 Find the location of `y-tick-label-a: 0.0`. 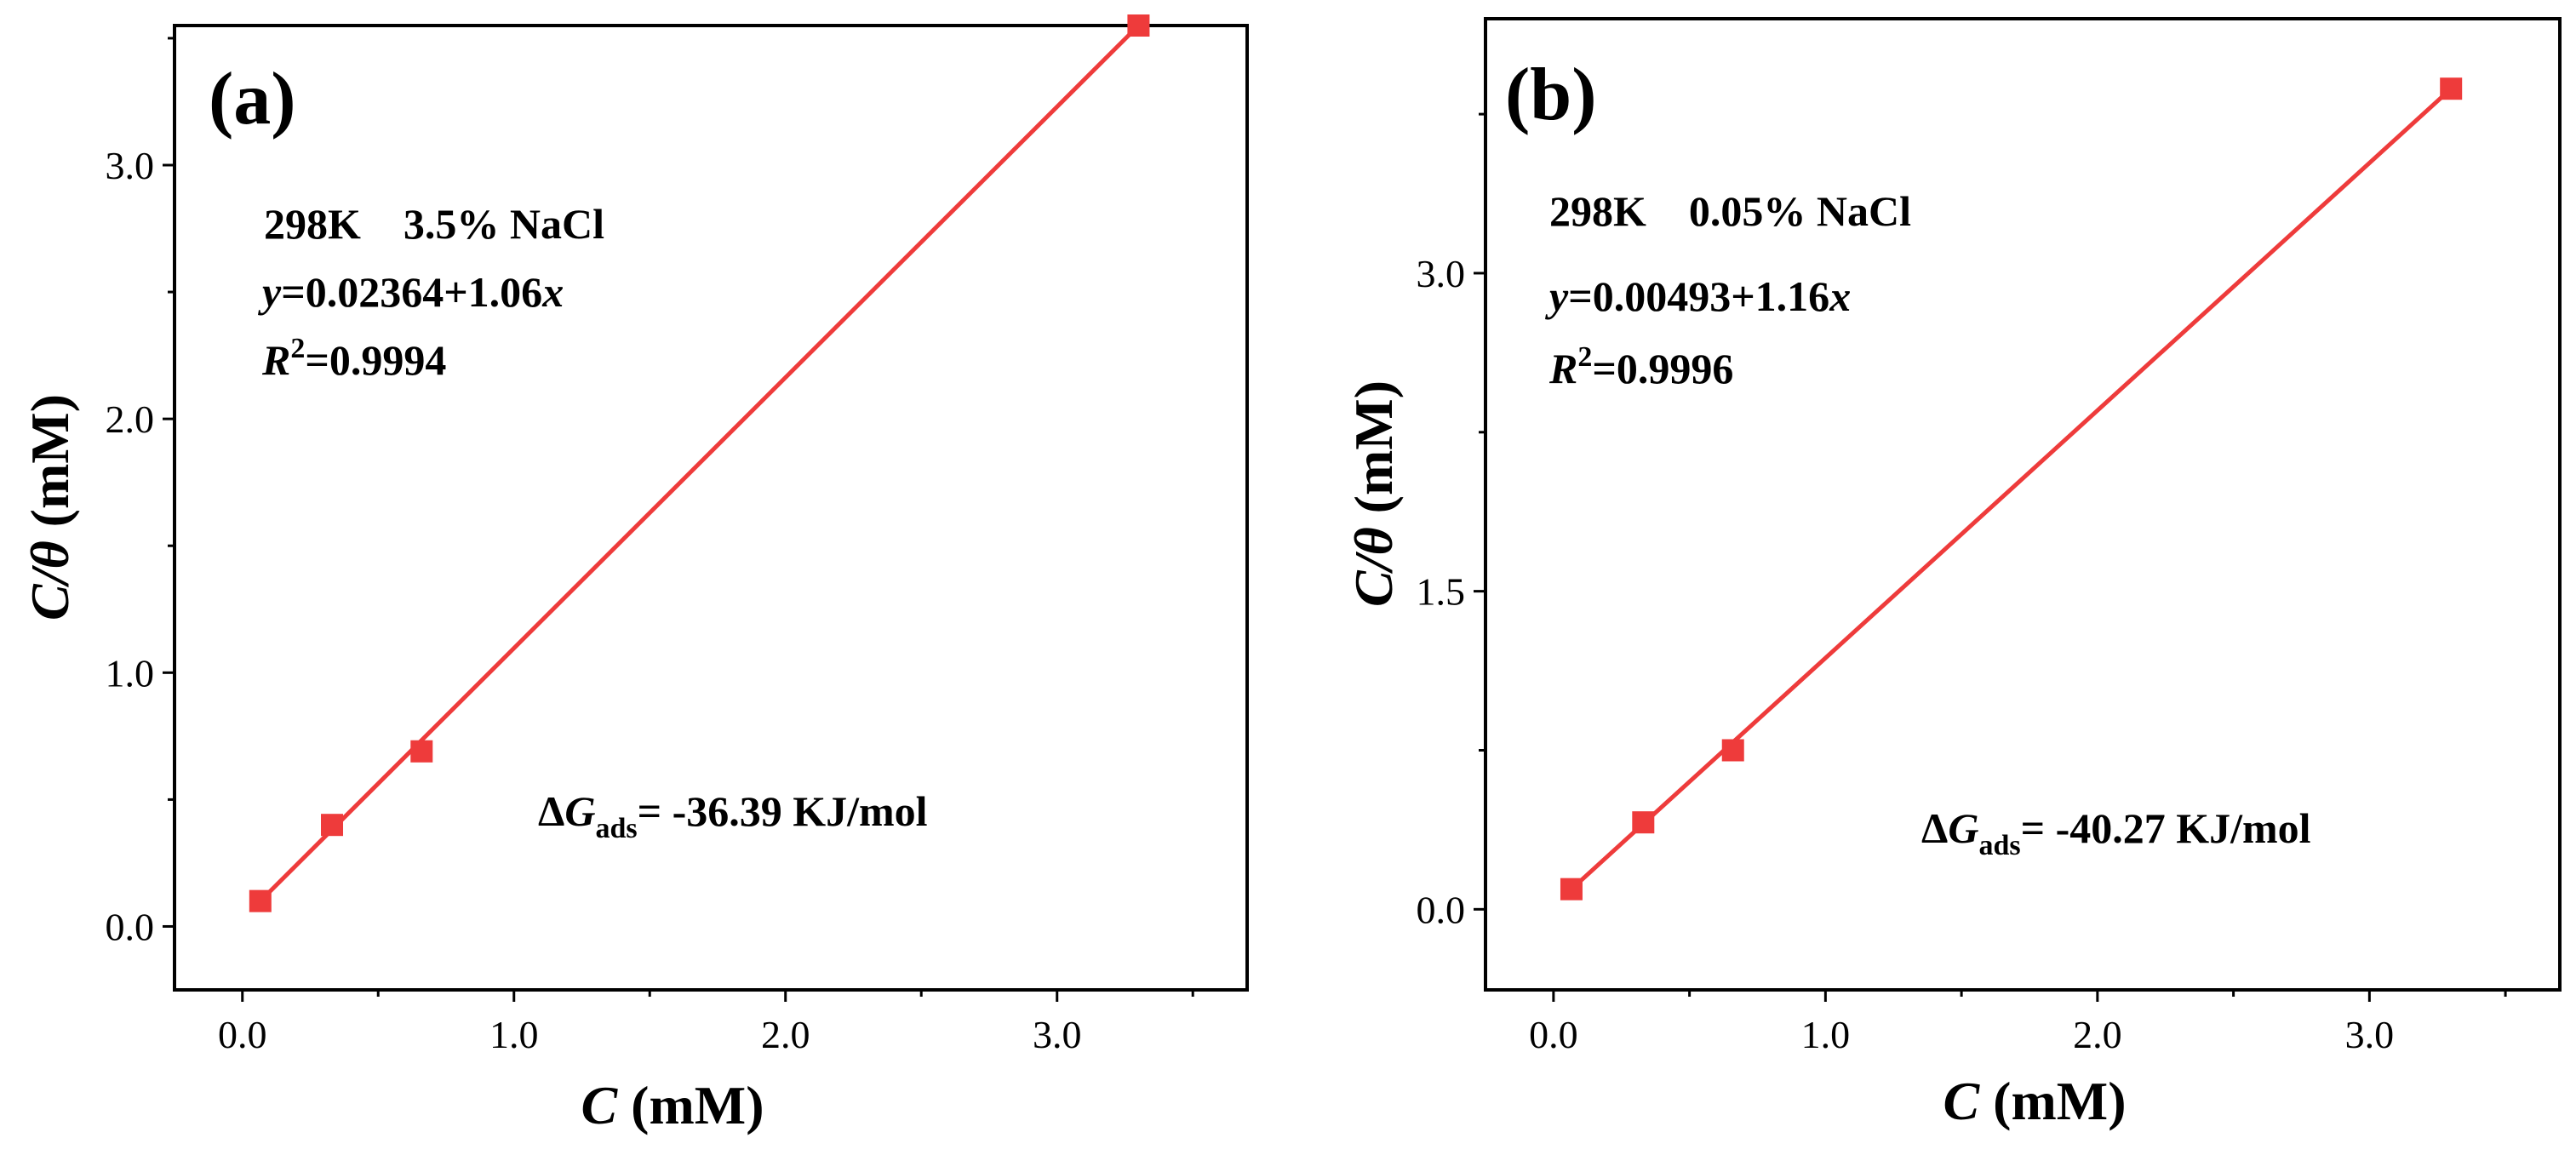

y-tick-label-a: 0.0 is located at coordinates (130, 926).